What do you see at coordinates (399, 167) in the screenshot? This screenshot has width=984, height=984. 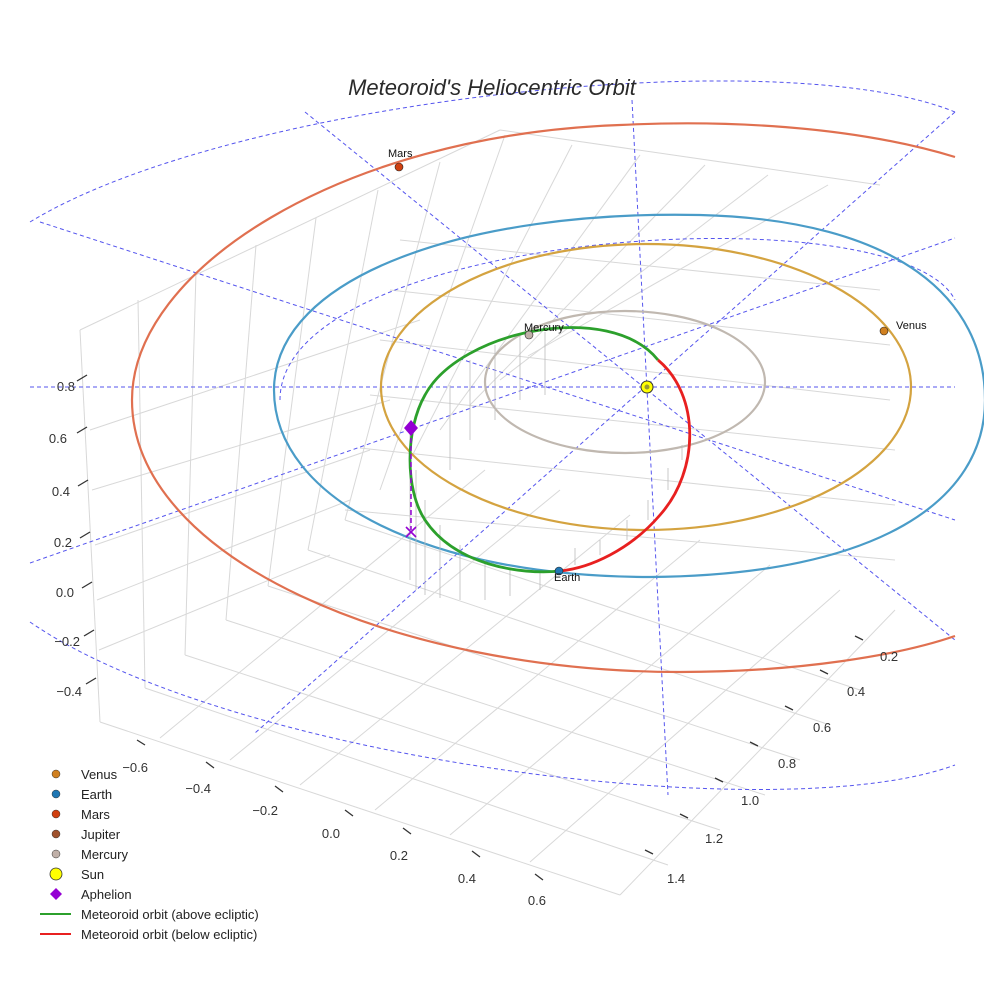 I see `planet-mars` at bounding box center [399, 167].